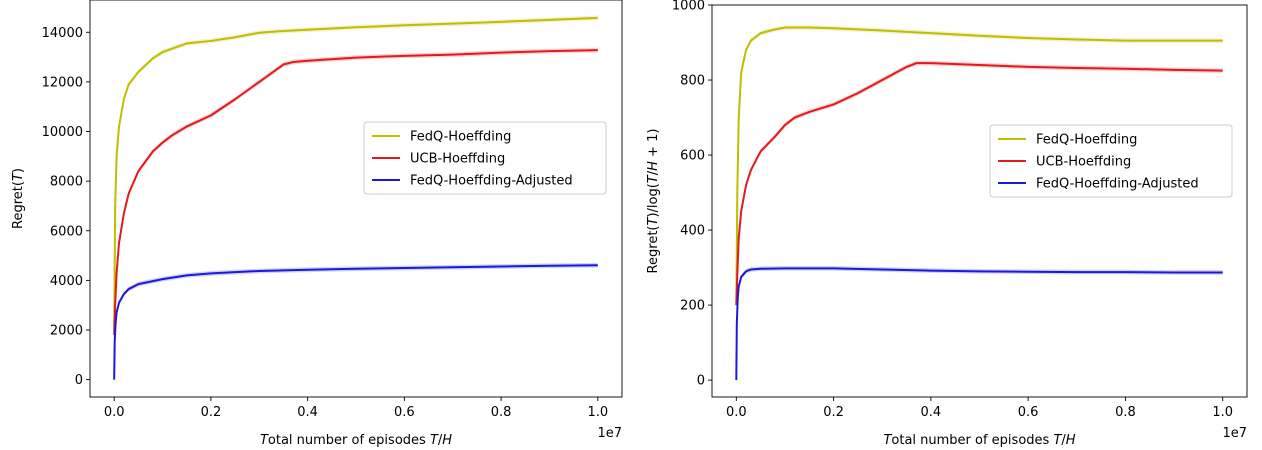 This screenshot has width=1262, height=450. Describe the element at coordinates (62, 132) in the screenshot. I see `y-tick-label: 10000` at that location.